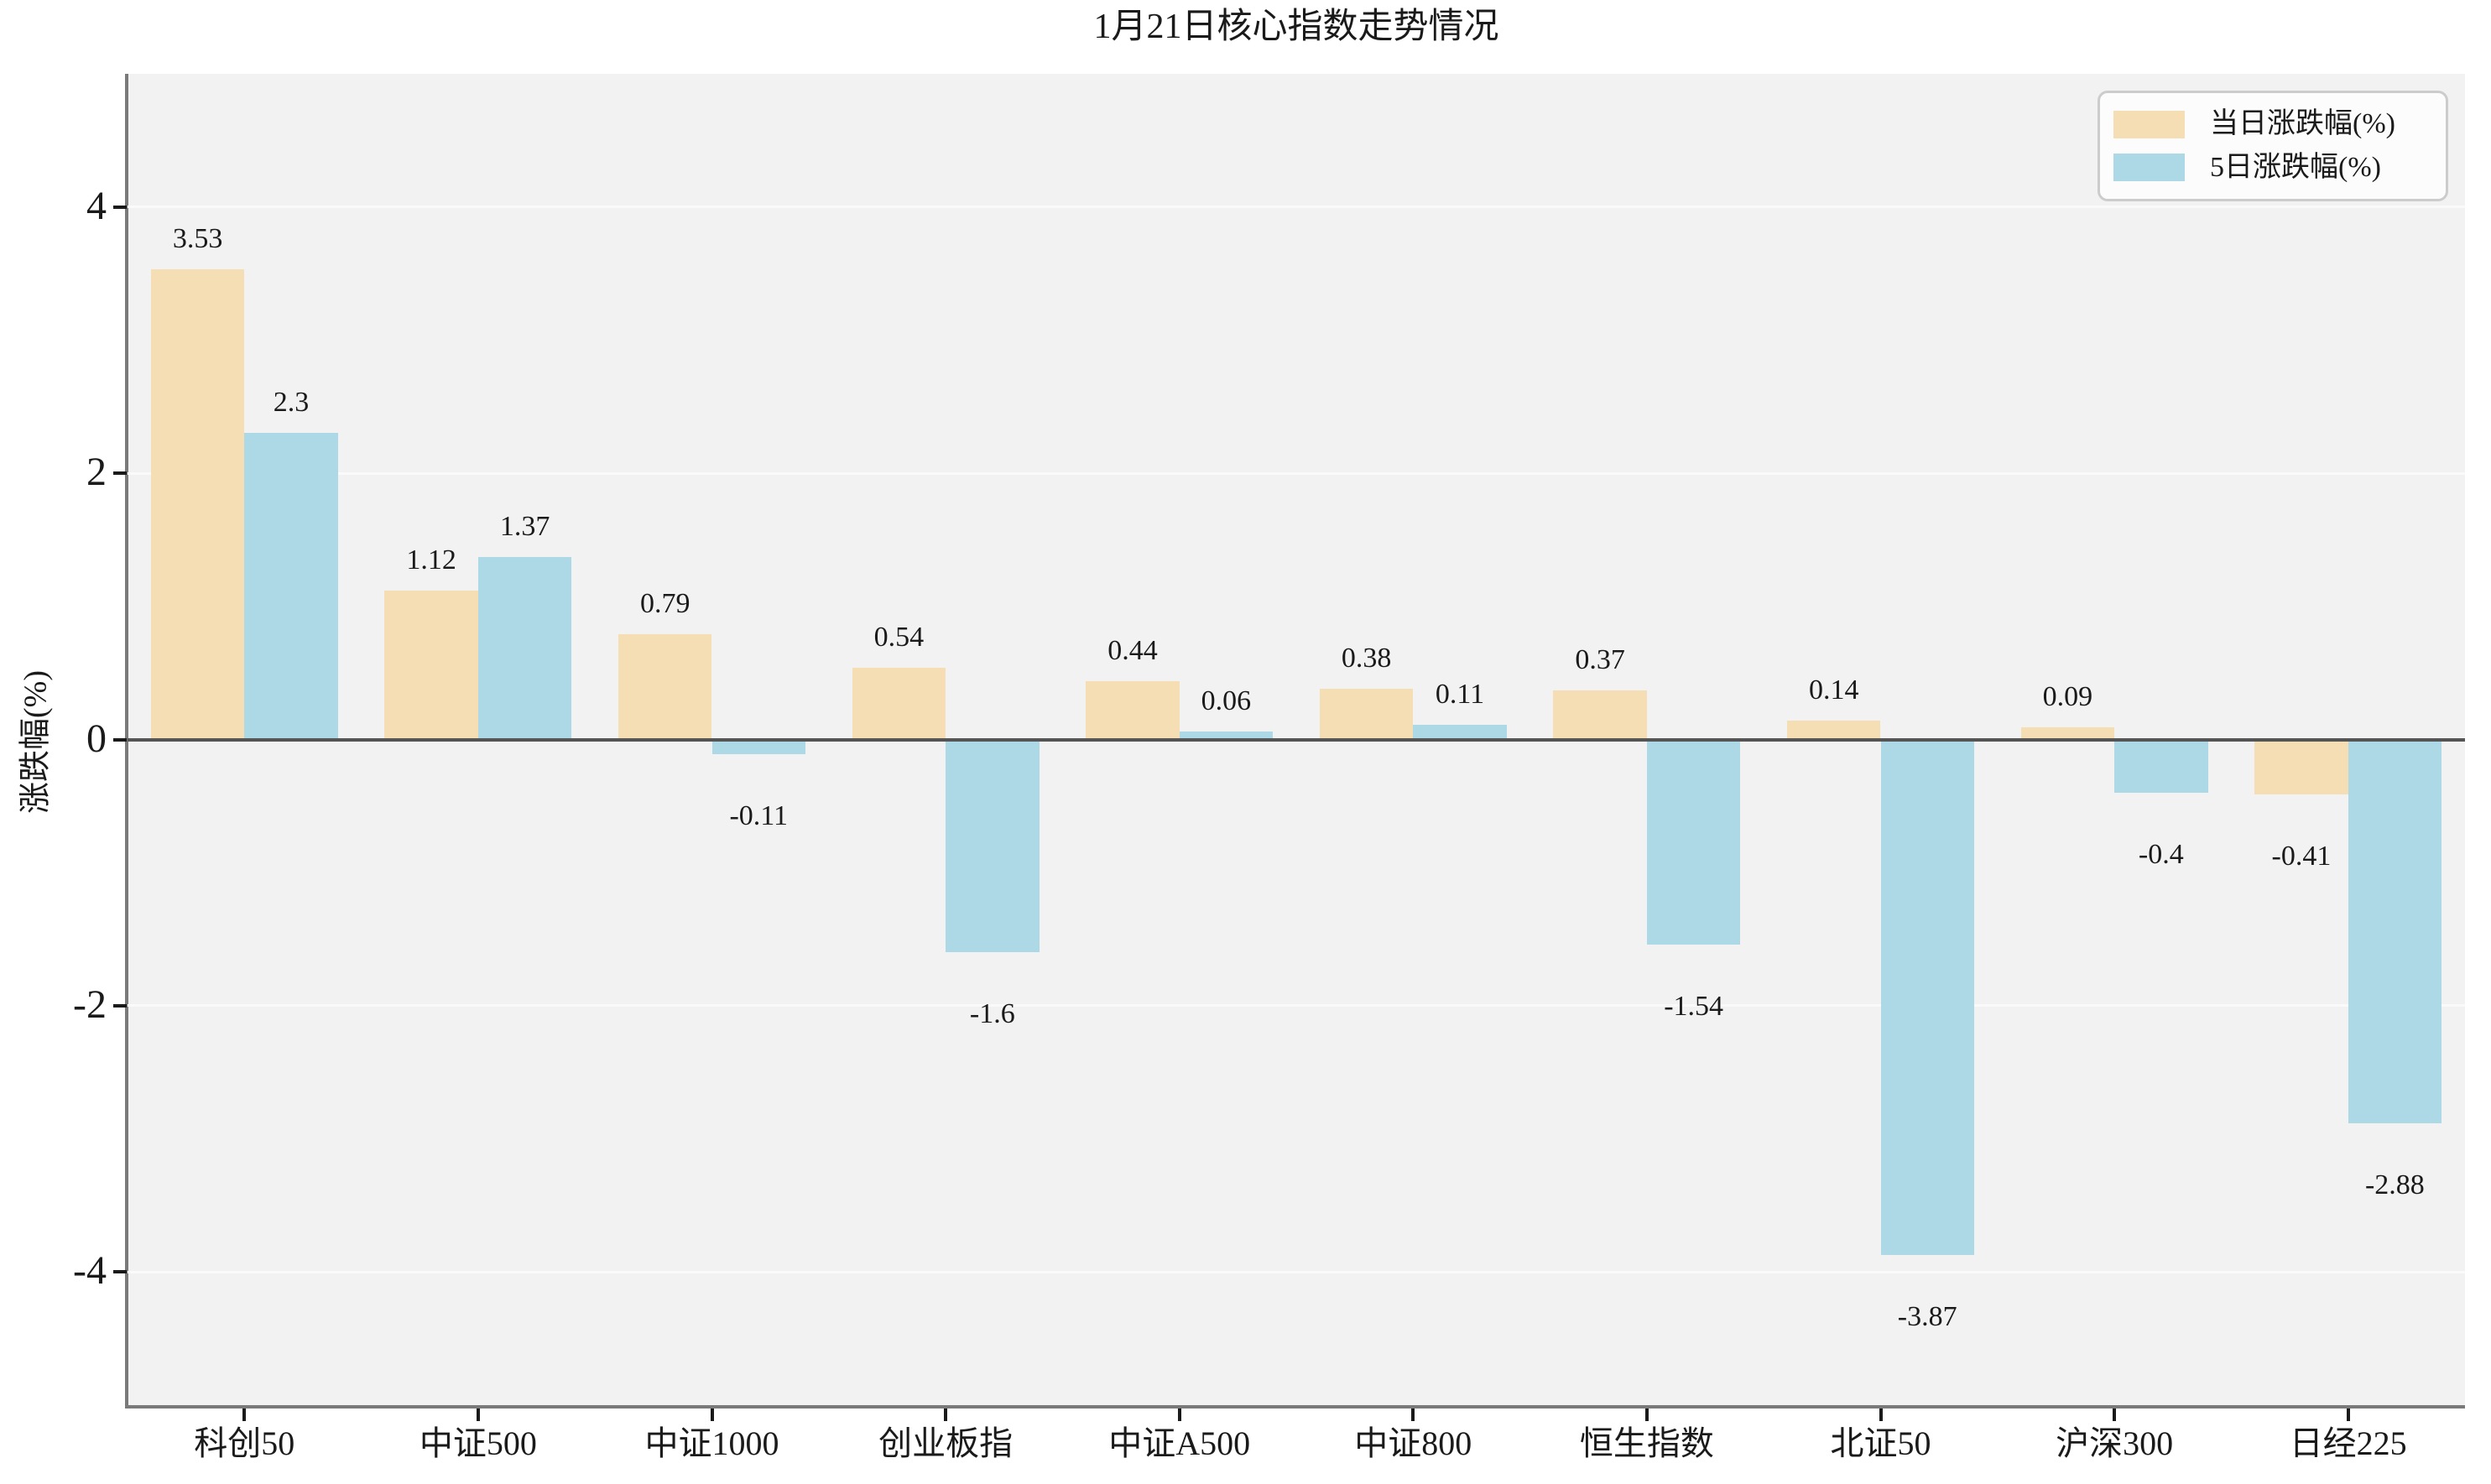 Image resolution: width=2491 pixels, height=1484 pixels. Describe the element at coordinates (1295, 1406) in the screenshot. I see `x-axis-spine` at that location.